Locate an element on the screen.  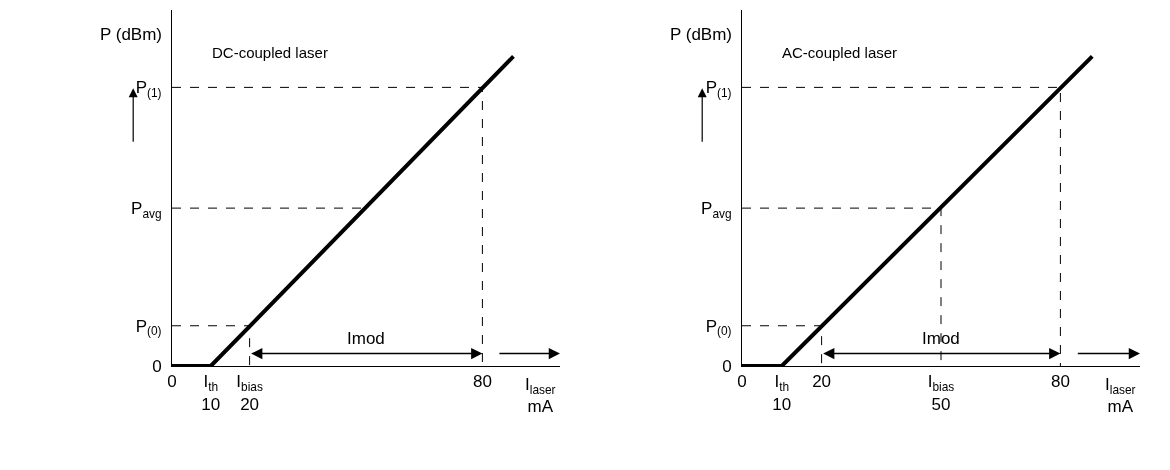
x-tick-label: I$_{bias}$ 50 is located at coordinates (941, 393).